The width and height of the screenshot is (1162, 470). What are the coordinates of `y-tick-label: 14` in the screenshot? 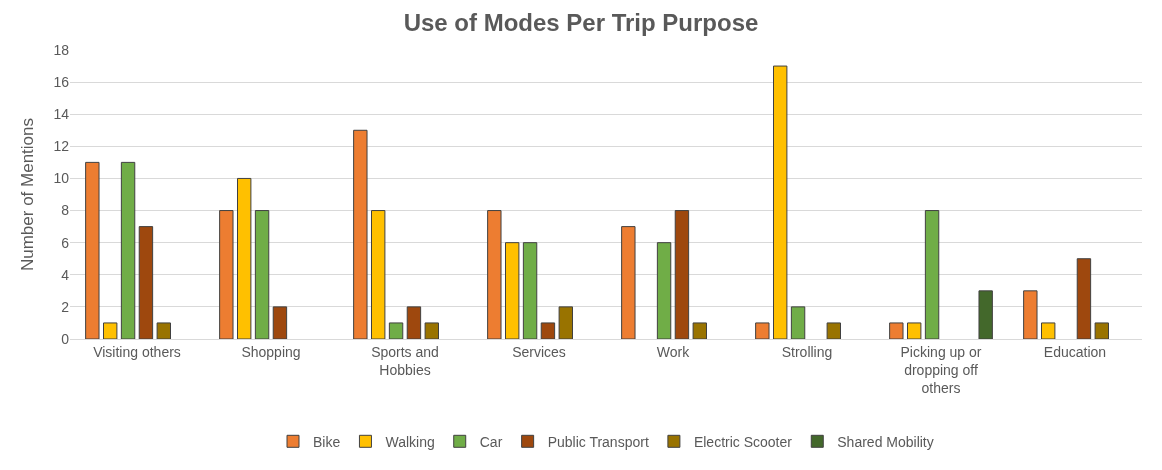 It's located at (61, 114).